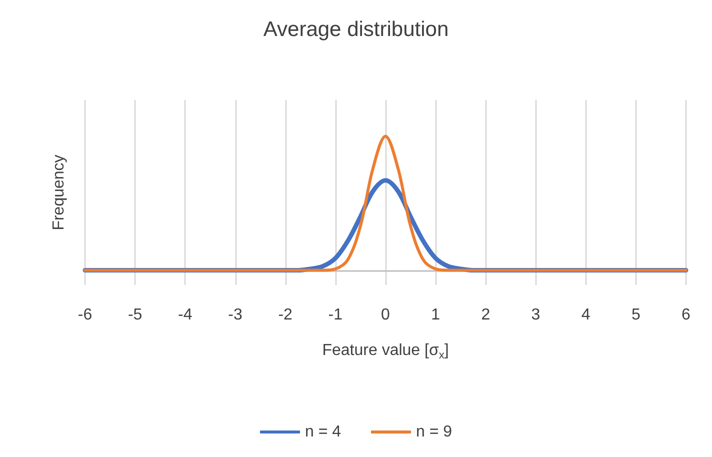 The width and height of the screenshot is (712, 457). I want to click on x-tick-label: 6, so click(686, 315).